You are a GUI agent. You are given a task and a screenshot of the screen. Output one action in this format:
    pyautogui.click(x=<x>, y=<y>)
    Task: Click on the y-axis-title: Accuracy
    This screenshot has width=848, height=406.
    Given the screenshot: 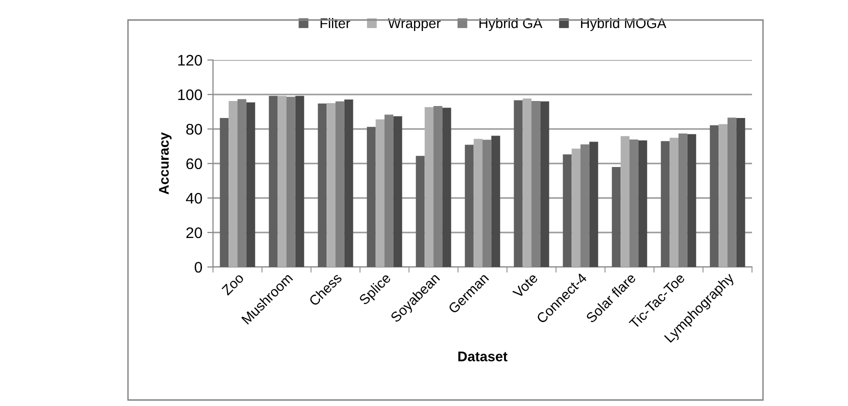 What is the action you would take?
    pyautogui.click(x=165, y=163)
    